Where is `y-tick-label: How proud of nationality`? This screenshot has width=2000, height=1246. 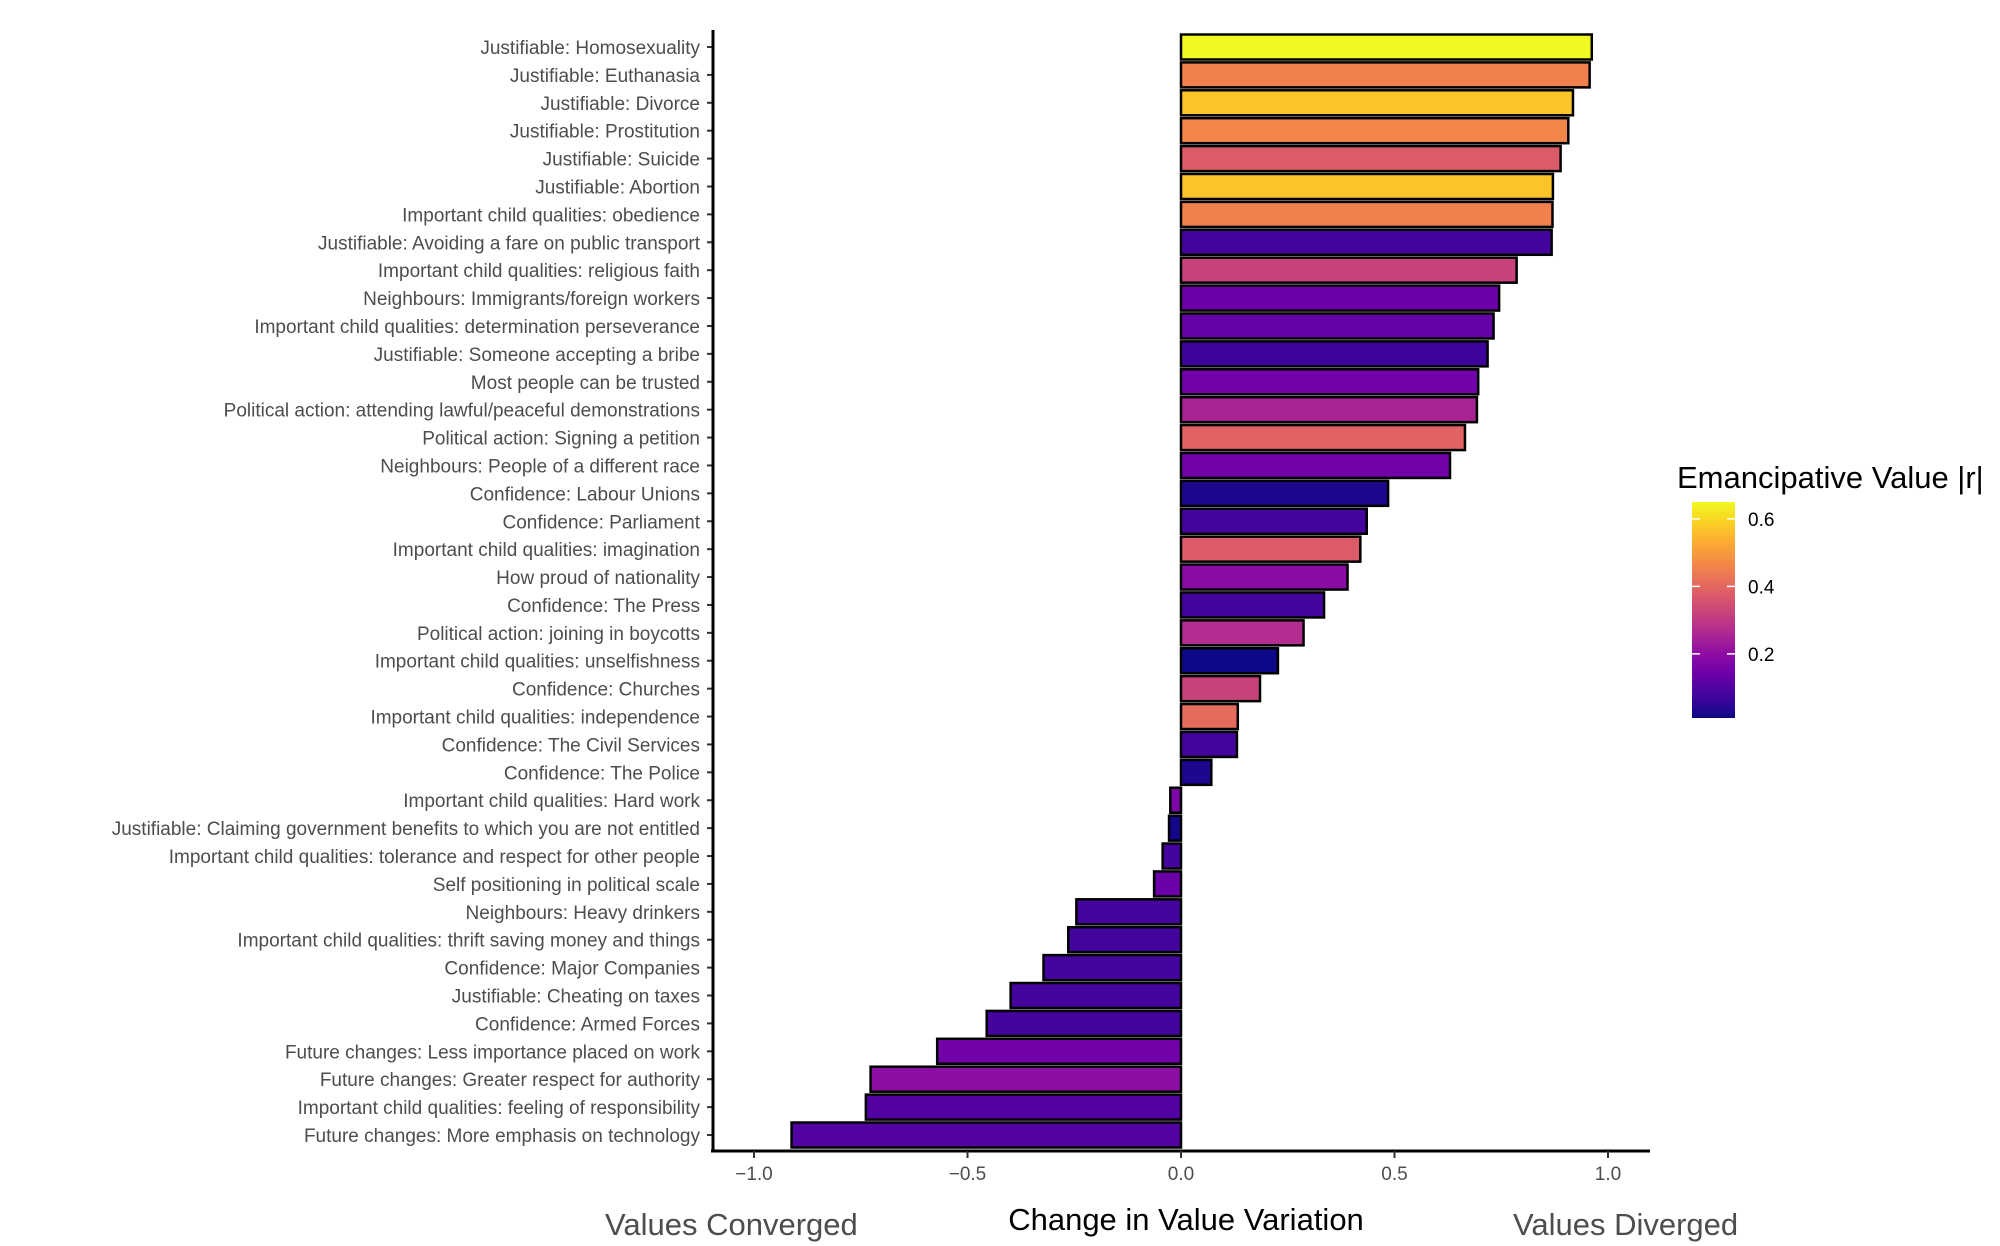 y-tick-label: How proud of nationality is located at coordinates (598, 578).